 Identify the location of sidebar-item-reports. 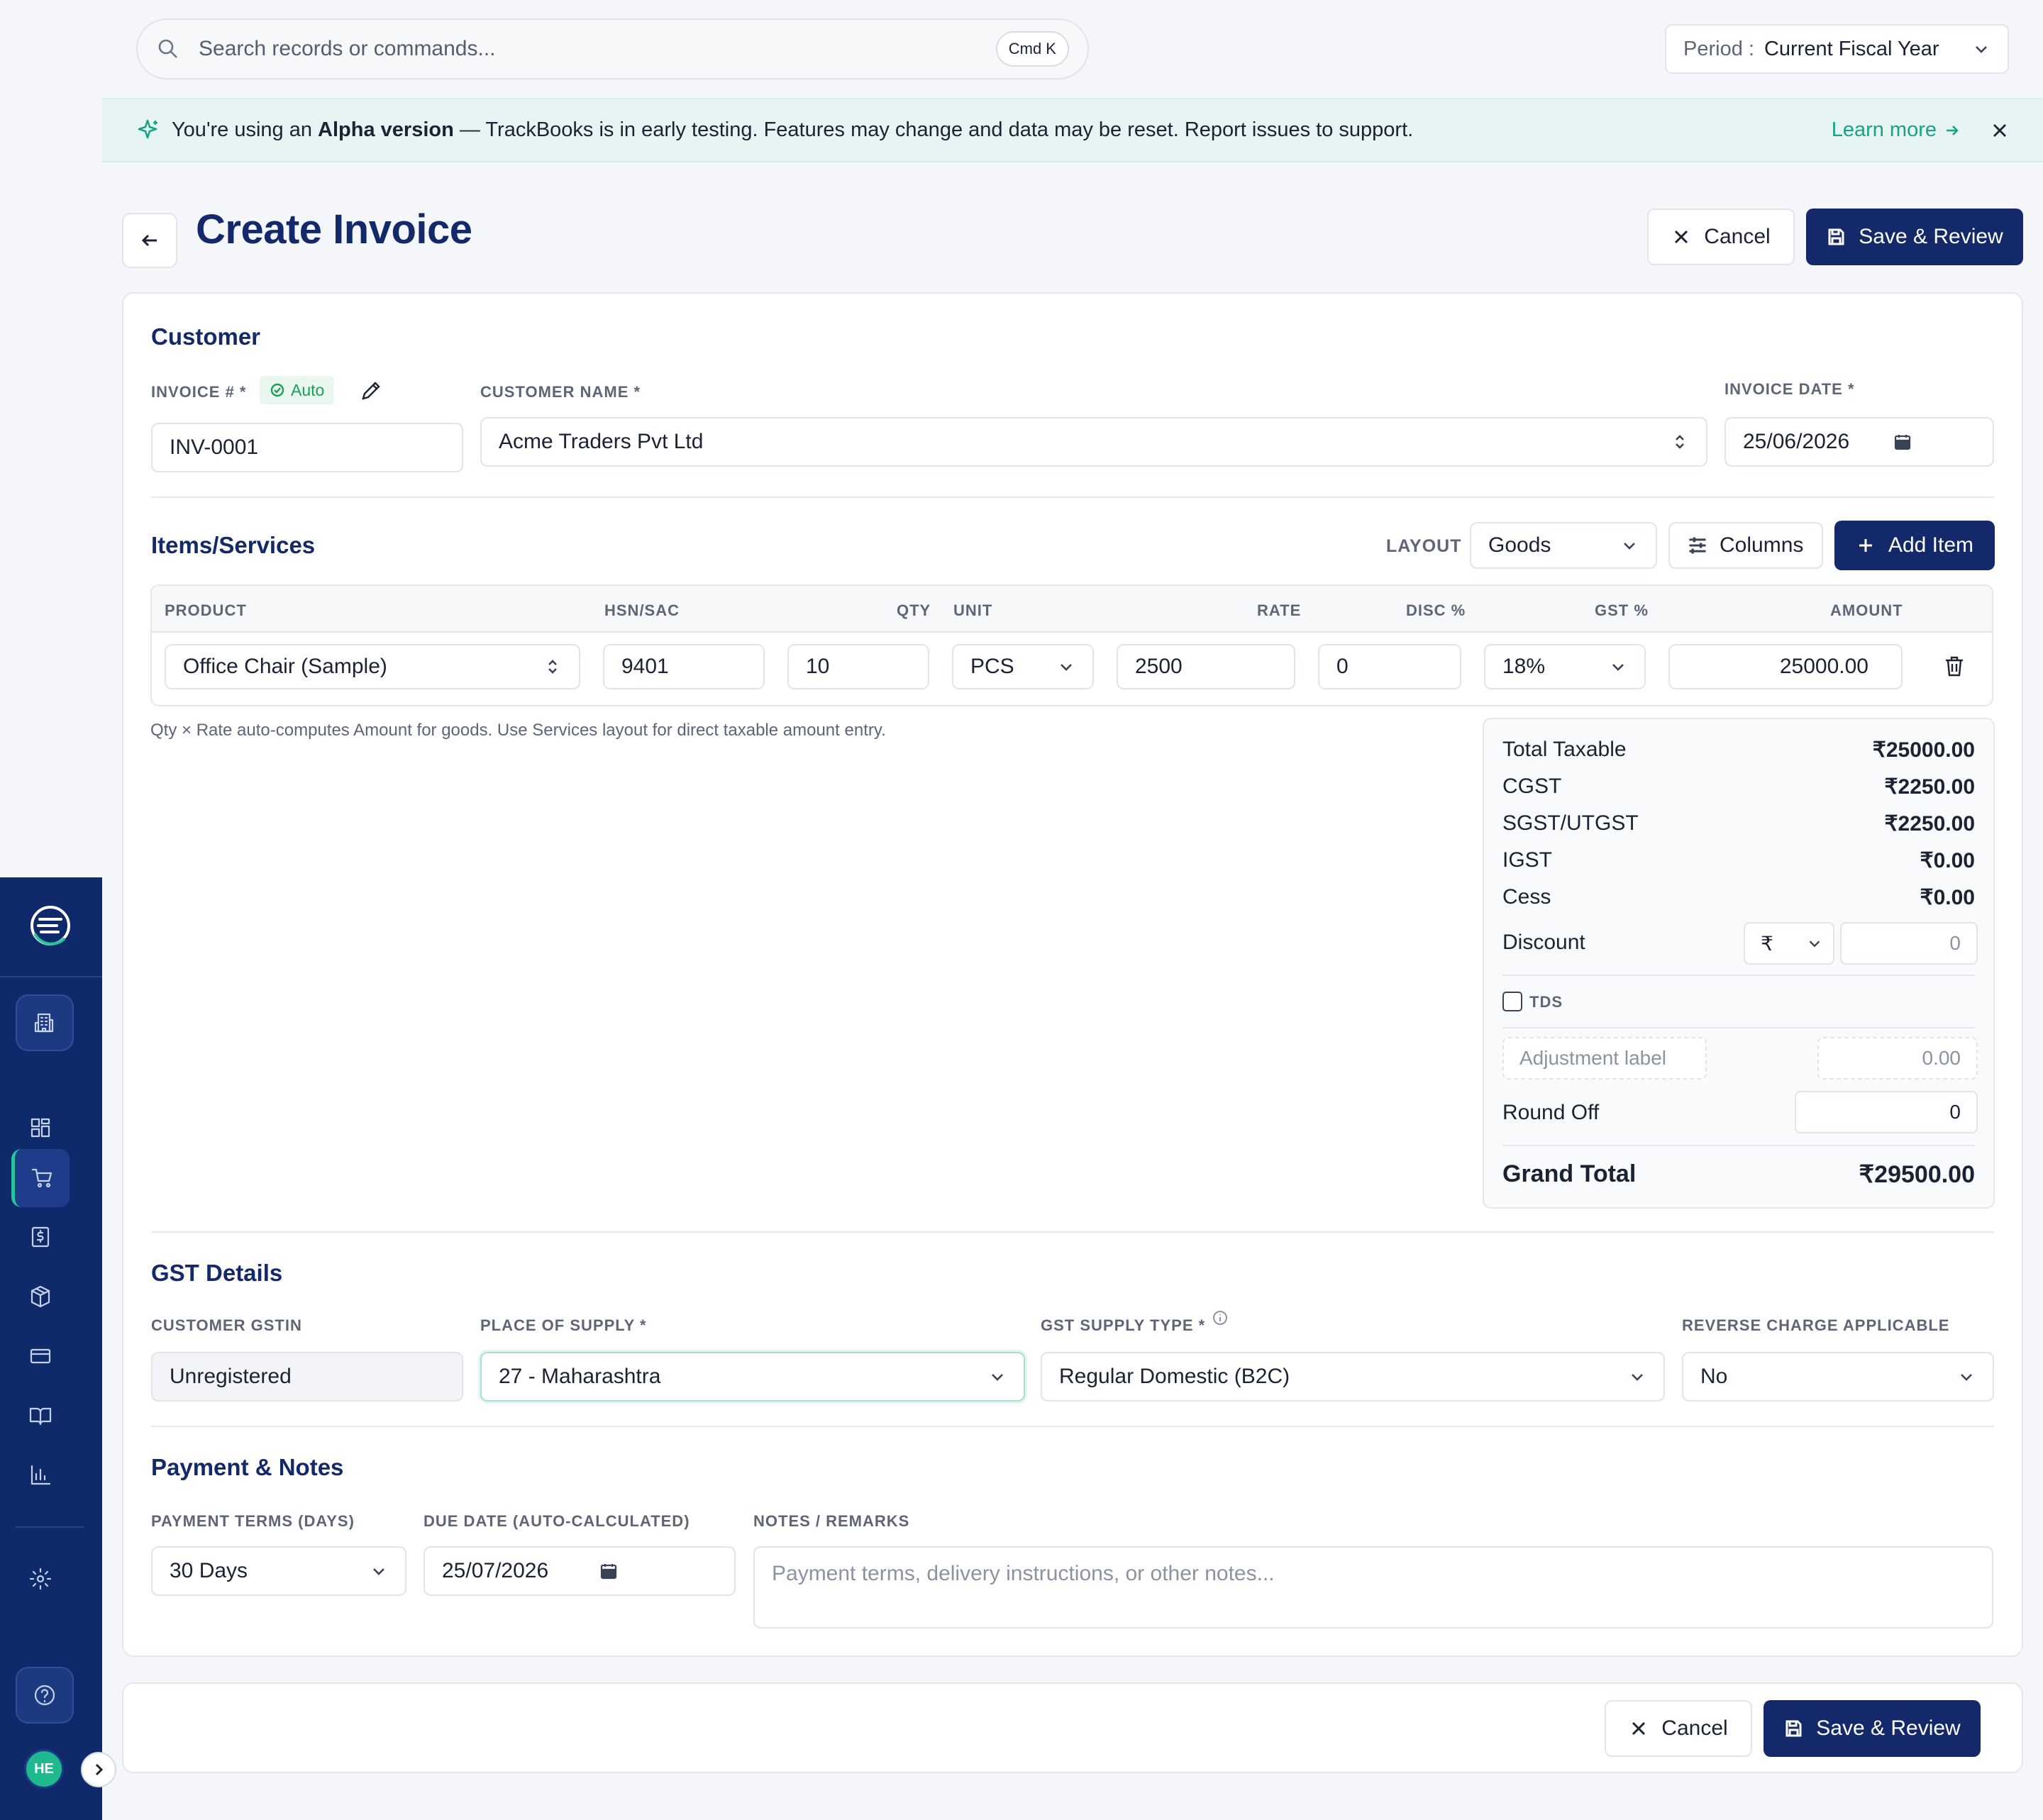
(40, 1476).